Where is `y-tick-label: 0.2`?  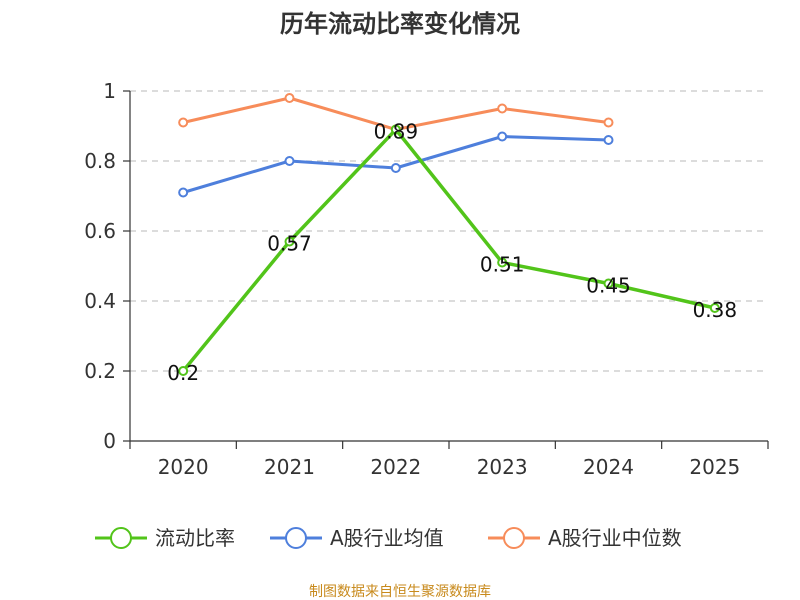
y-tick-label: 0.2 is located at coordinates (100, 371).